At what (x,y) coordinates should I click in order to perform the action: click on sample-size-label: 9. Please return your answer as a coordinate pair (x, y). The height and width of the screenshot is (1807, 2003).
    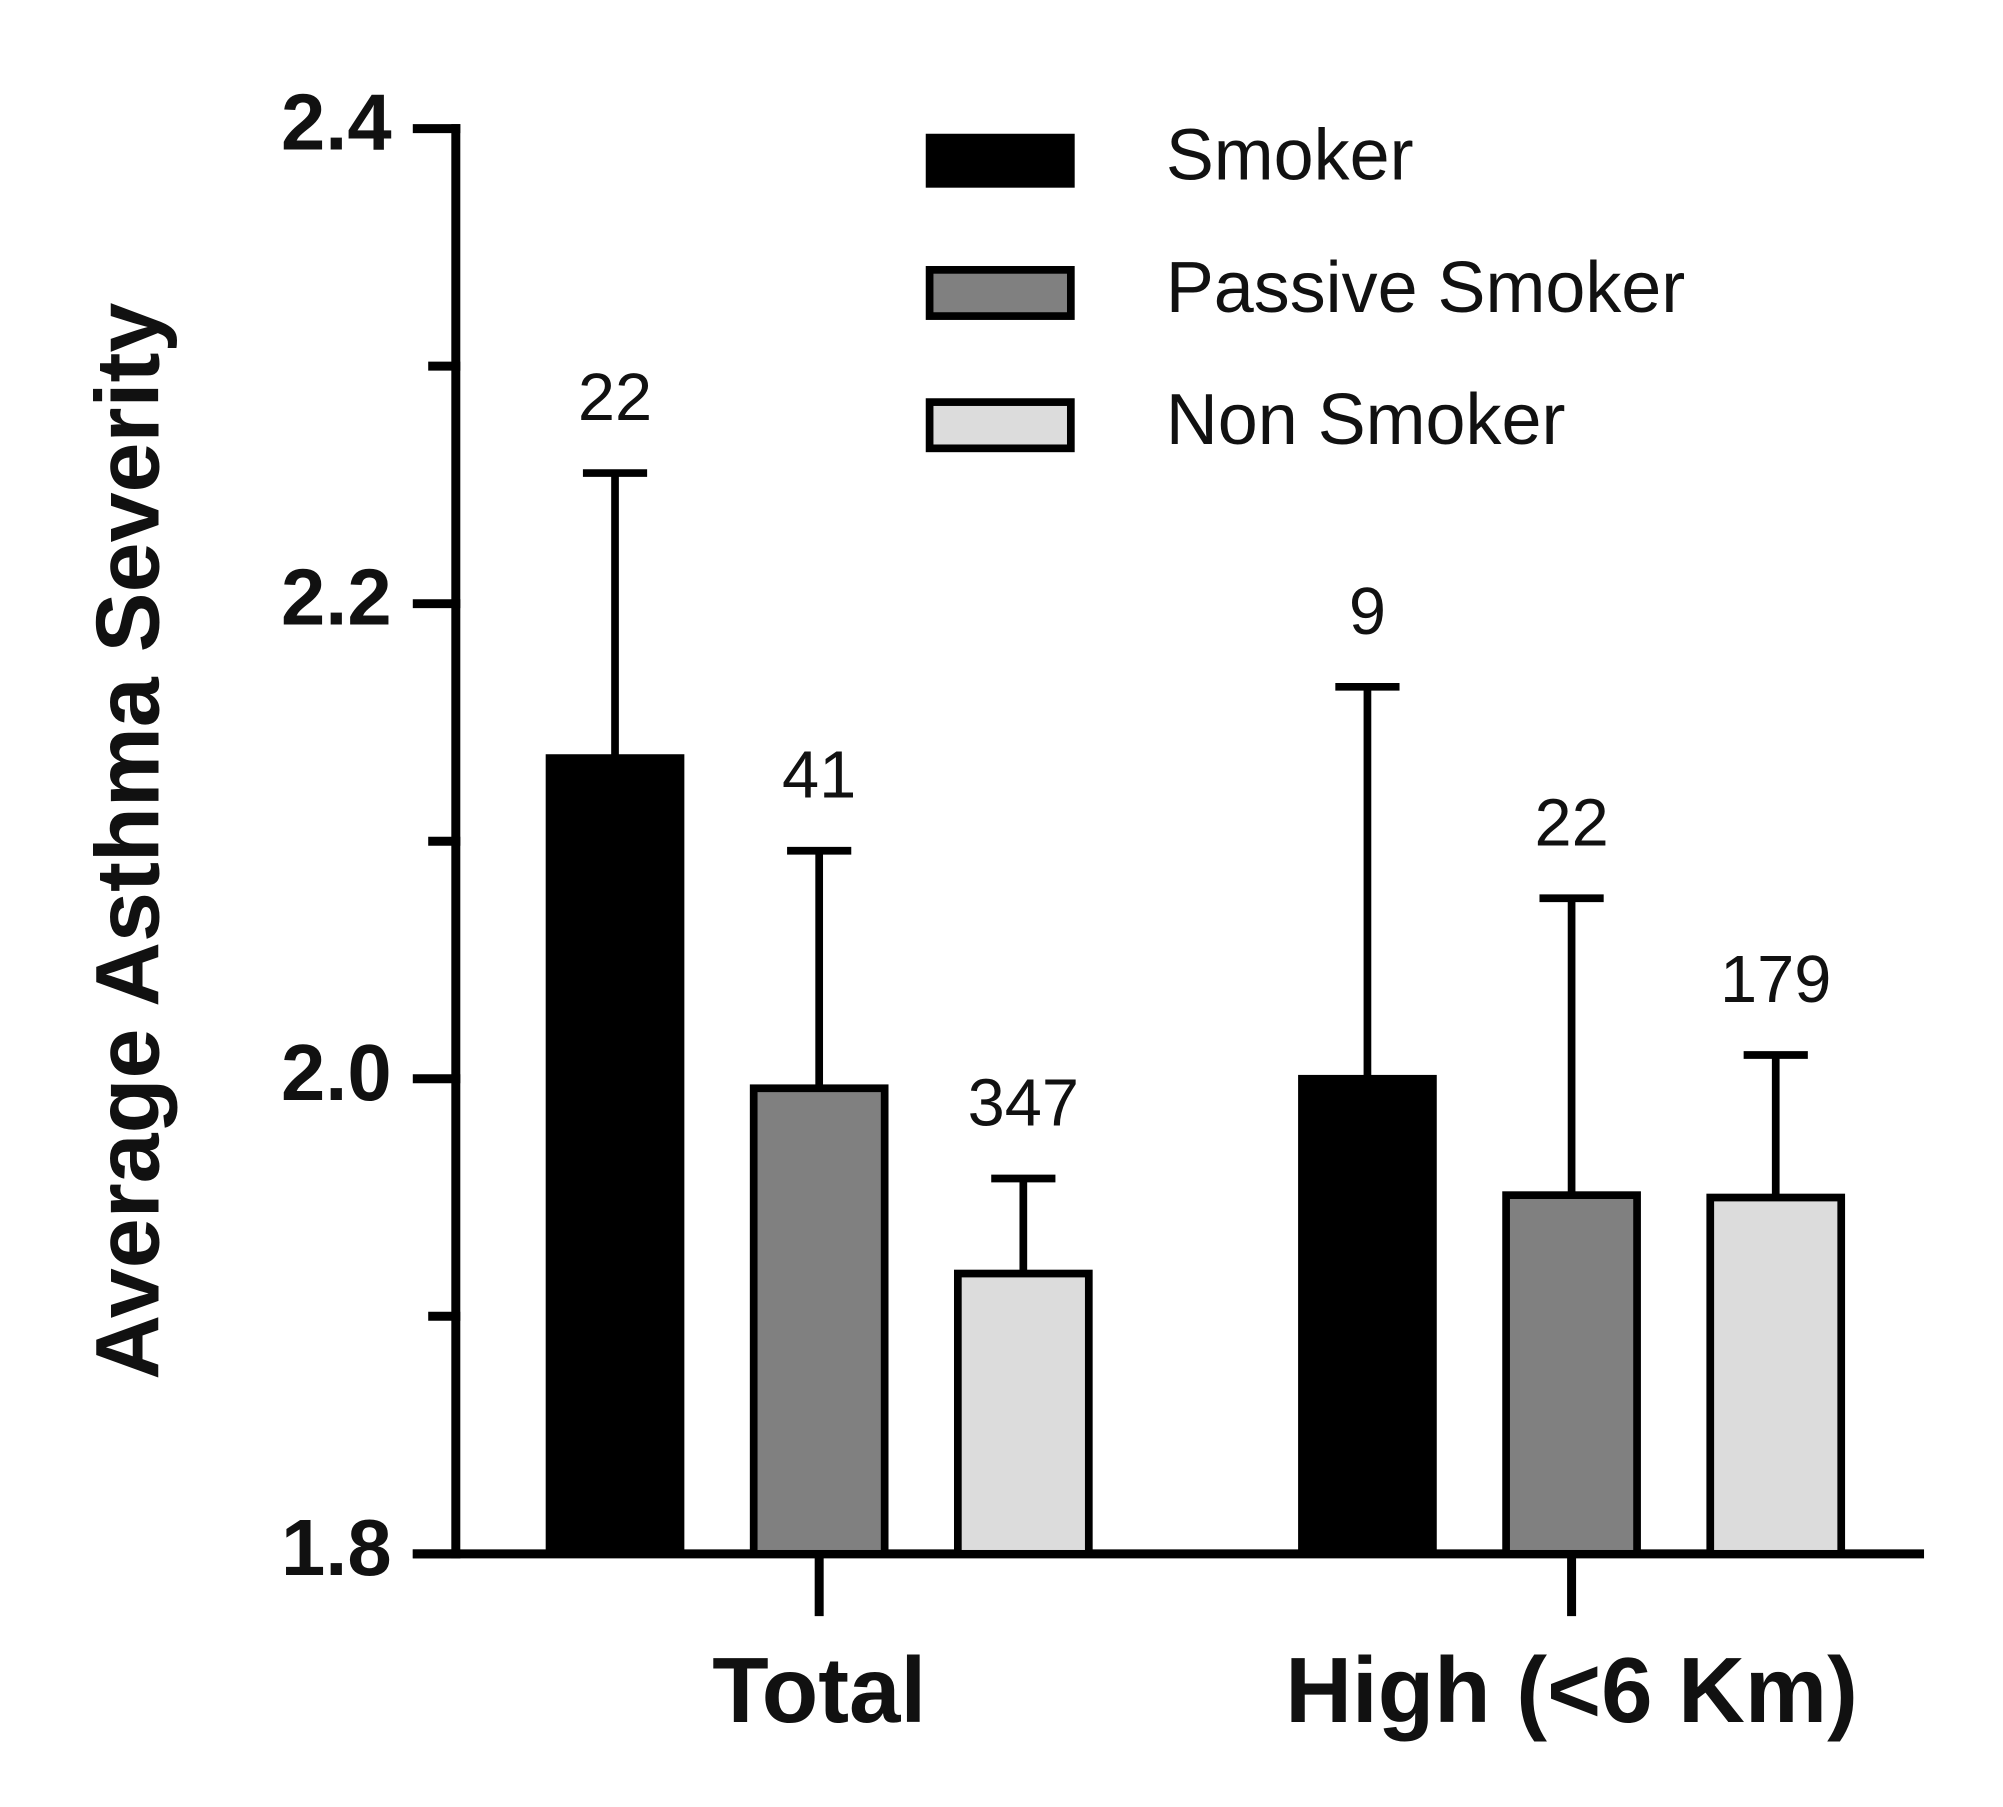
    Looking at the image, I should click on (1367, 612).